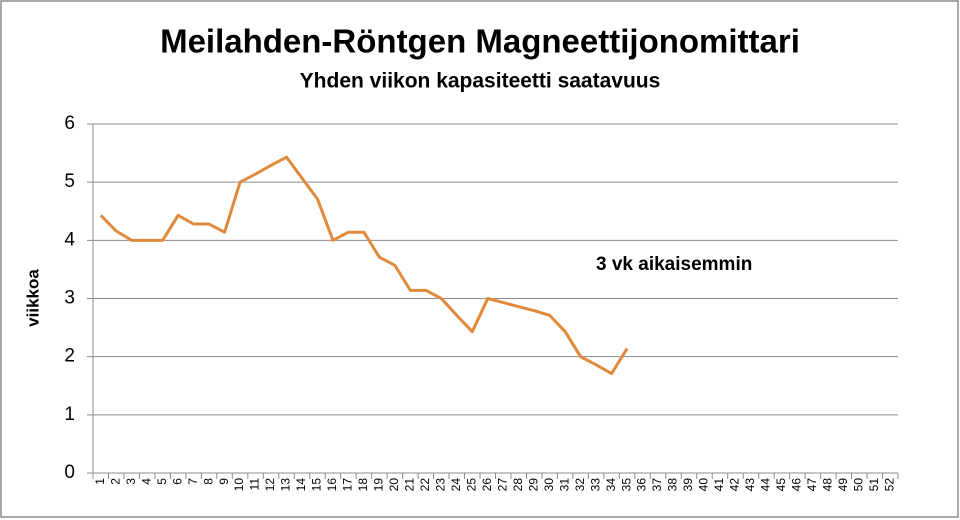  I want to click on x-tick-label: 5, so click(162, 481).